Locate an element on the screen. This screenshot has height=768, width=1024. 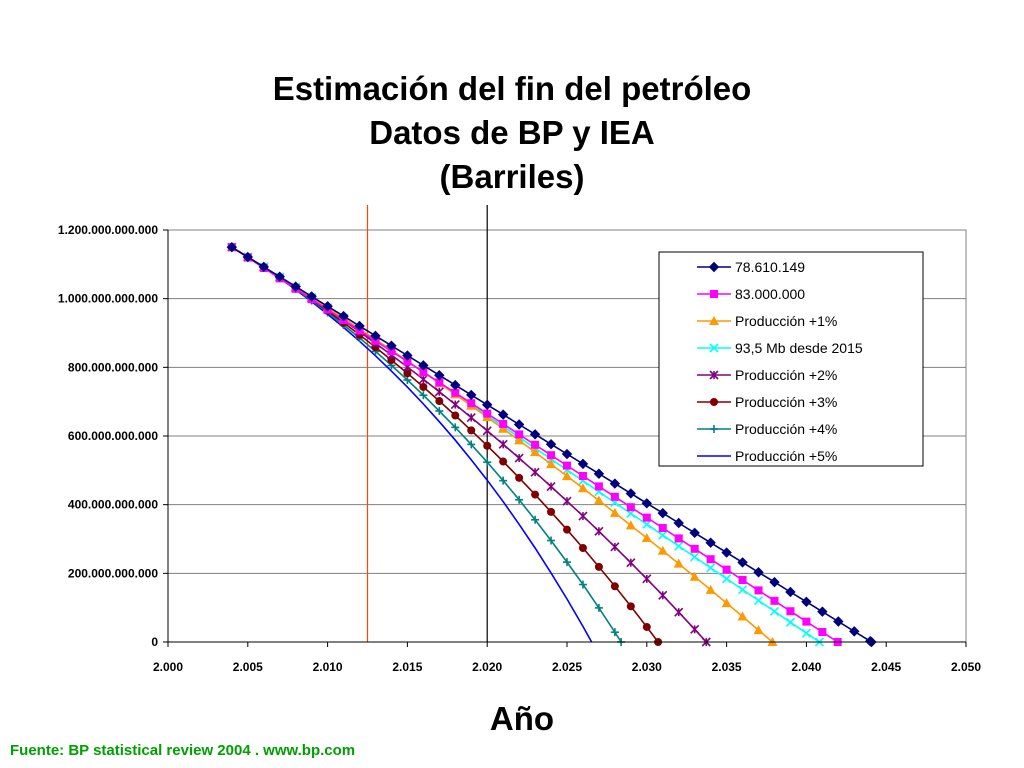
legend-item: Producción +1% is located at coordinates (767, 321).